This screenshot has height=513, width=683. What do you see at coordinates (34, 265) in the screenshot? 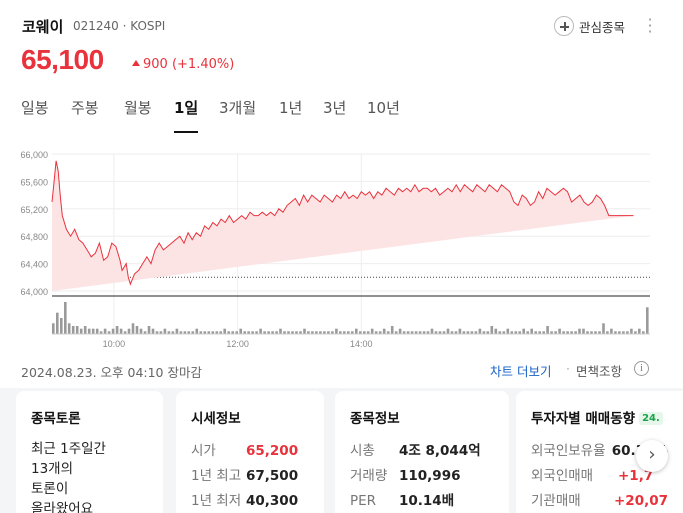
I see `y-tick-label: 64,400` at bounding box center [34, 265].